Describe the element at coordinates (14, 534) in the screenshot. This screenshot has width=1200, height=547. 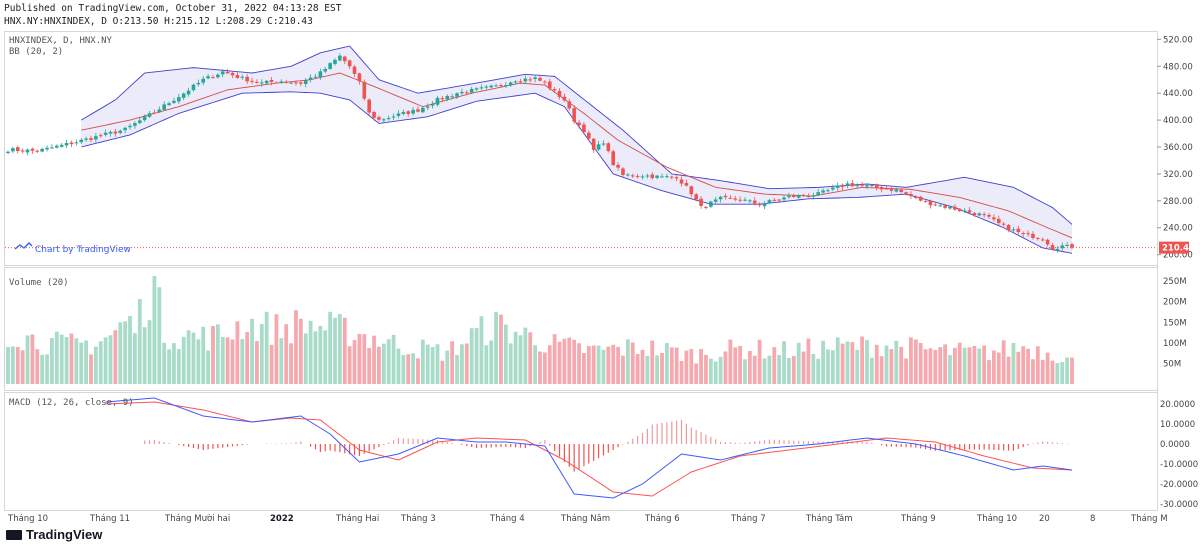
I see `tradingview-logo-icon` at that location.